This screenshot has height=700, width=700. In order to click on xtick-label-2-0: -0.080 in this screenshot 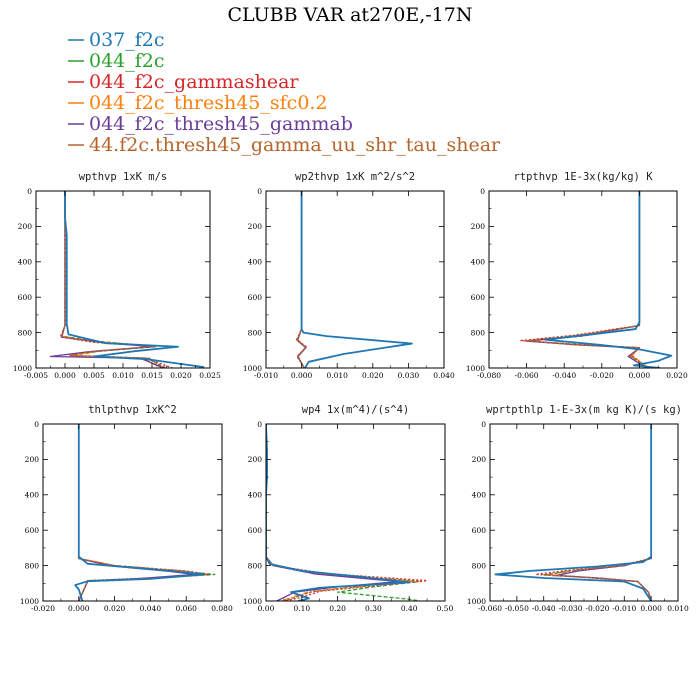, I will do `click(489, 375)`.